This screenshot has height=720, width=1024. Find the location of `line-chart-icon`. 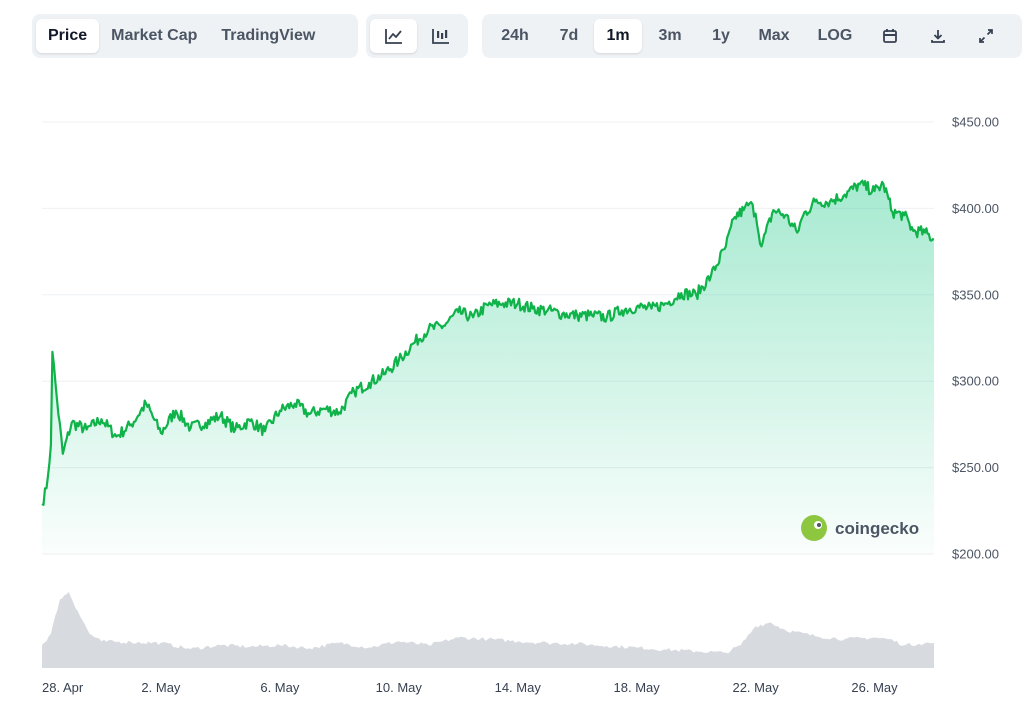

line-chart-icon is located at coordinates (393, 36).